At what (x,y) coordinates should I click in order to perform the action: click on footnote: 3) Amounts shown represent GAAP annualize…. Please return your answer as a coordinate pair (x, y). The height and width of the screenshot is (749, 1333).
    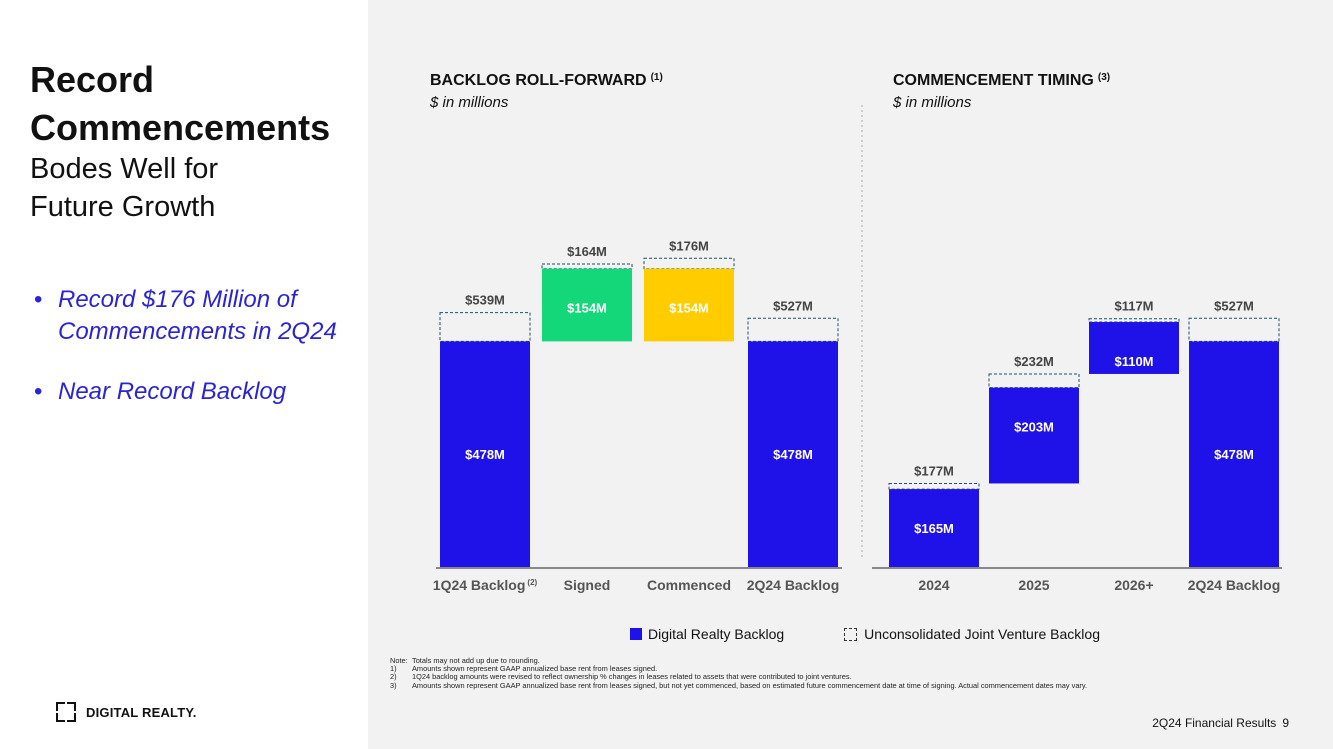
    Looking at the image, I should click on (739, 685).